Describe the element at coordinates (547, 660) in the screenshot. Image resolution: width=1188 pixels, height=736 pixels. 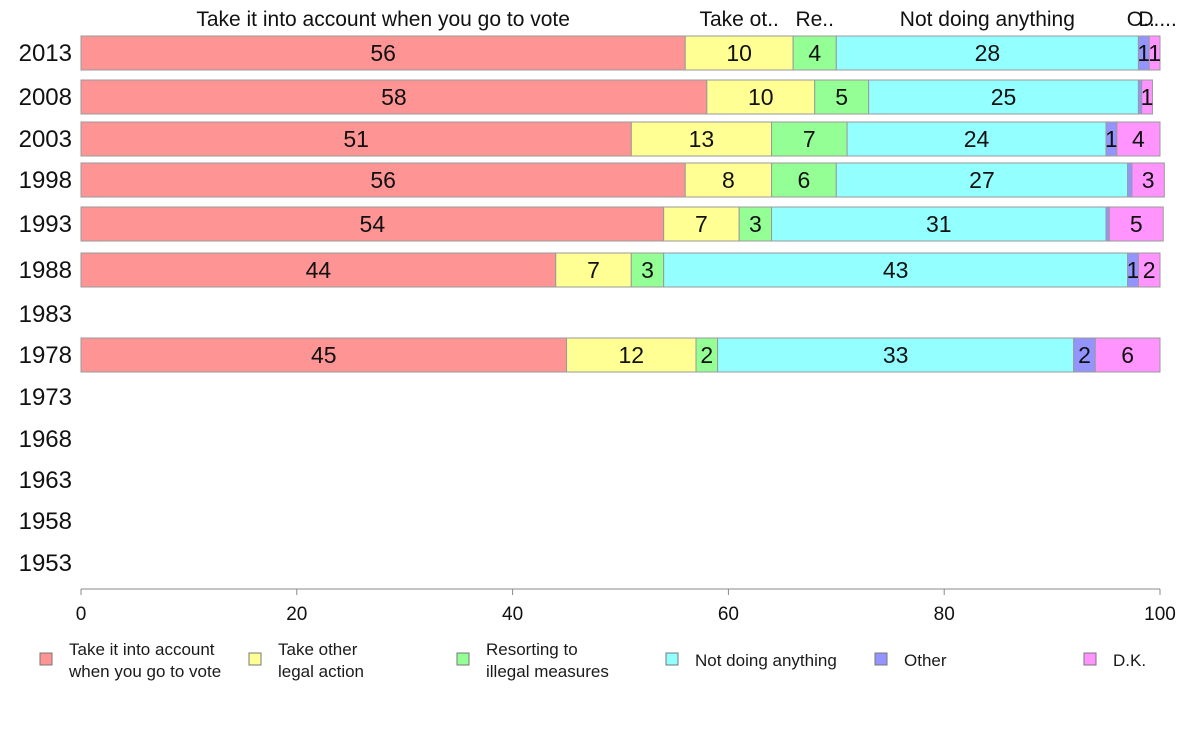
I see `legend-label: Resorting to illegal measures` at that location.